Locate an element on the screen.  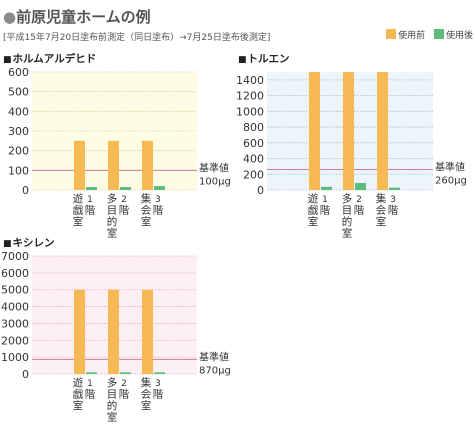
xylene-y-tick-label: 3000 is located at coordinates (15, 323).